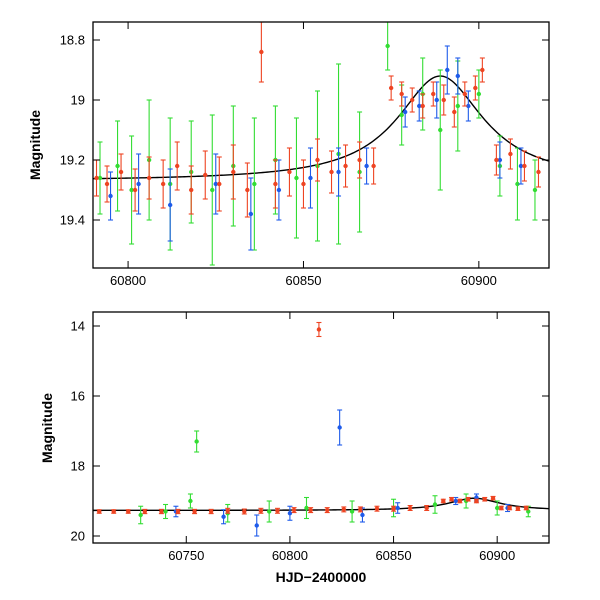 Image resolution: width=600 pixels, height=600 pixels. I want to click on y-tick-label: 14, so click(78, 326).